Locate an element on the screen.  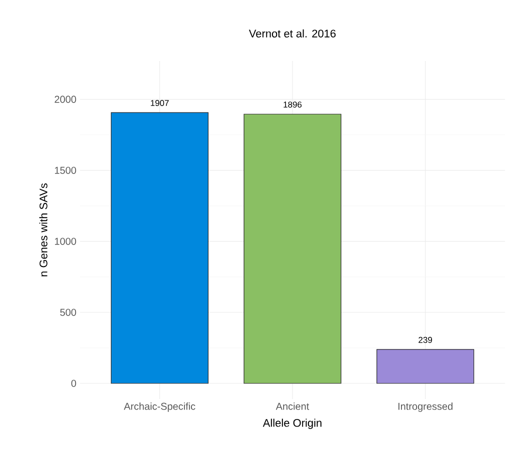
y-tick-label: 500 is located at coordinates (68, 312).